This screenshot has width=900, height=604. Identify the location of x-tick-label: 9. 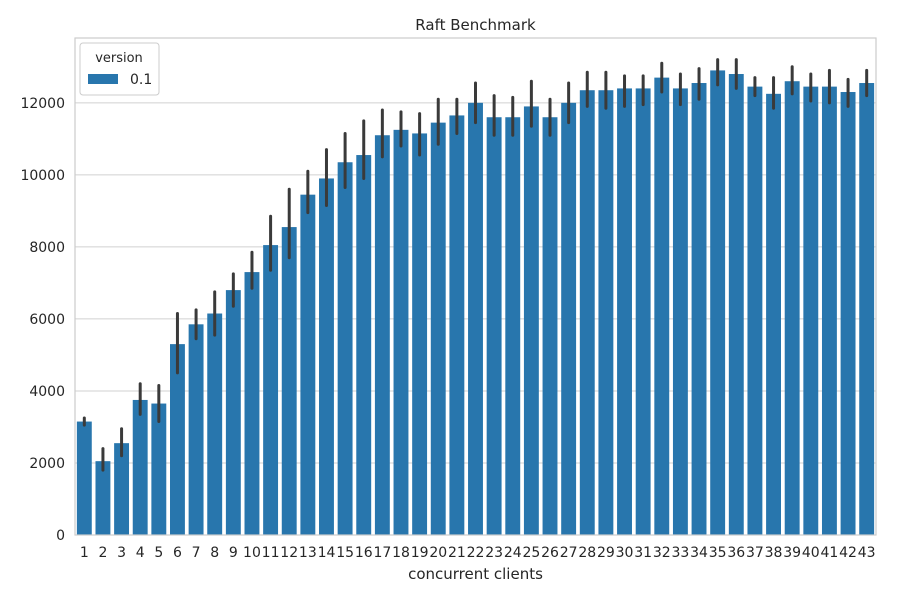
(233, 553).